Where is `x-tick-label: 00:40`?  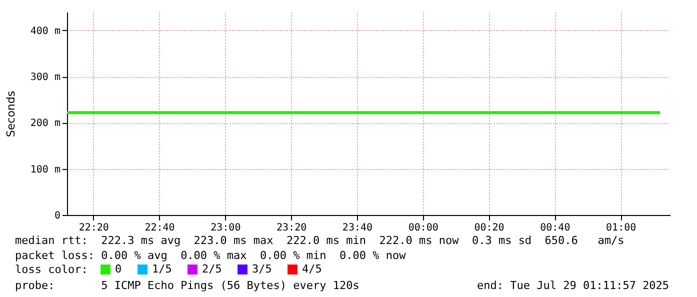 x-tick-label: 00:40 is located at coordinates (555, 228).